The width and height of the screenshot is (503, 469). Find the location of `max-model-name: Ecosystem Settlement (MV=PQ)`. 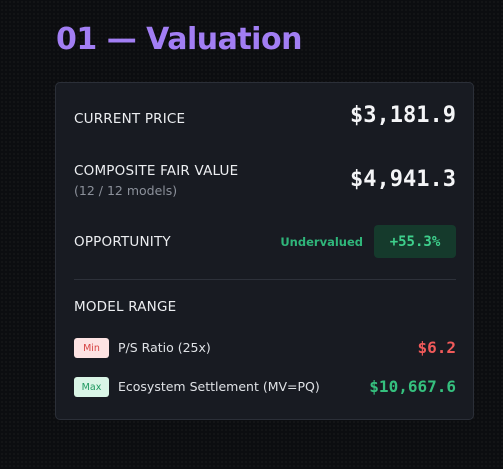

max-model-name: Ecosystem Settlement (MV=PQ) is located at coordinates (219, 386).